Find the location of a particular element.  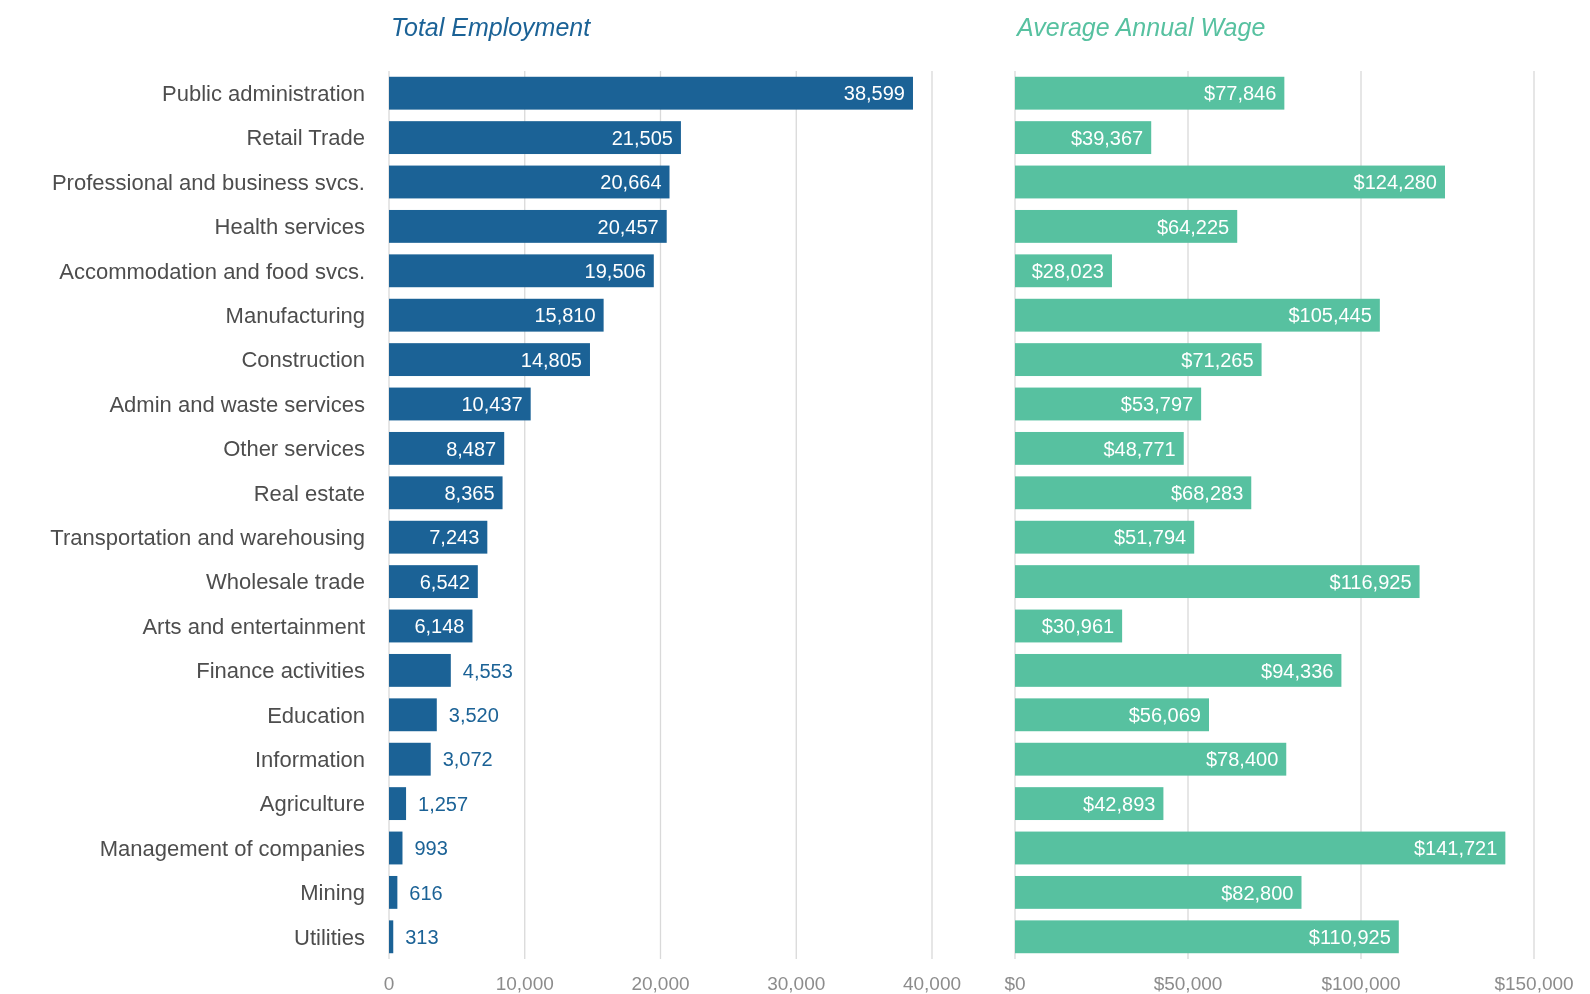

y-tick-label: Arts and entertainment is located at coordinates (253, 626).